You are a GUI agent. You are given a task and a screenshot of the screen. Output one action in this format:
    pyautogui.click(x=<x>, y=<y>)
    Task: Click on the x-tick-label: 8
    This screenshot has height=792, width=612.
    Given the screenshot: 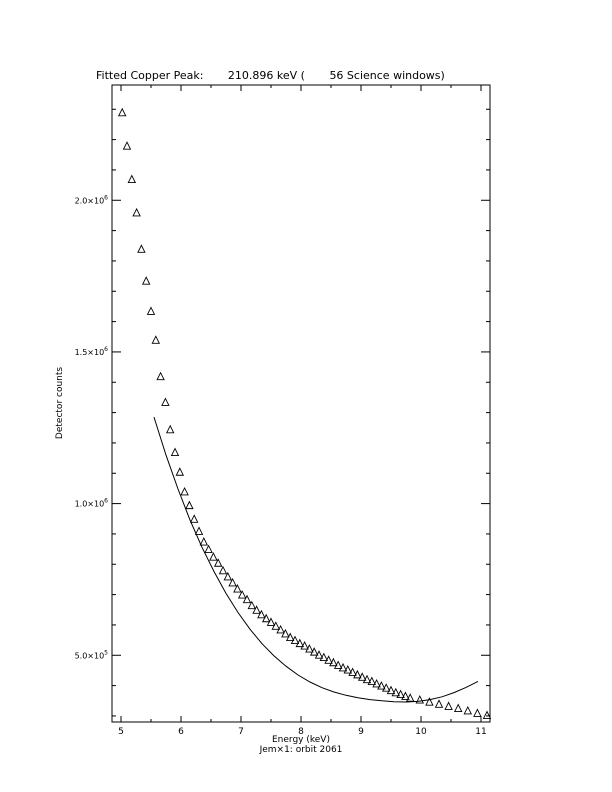 What is the action you would take?
    pyautogui.click(x=301, y=732)
    